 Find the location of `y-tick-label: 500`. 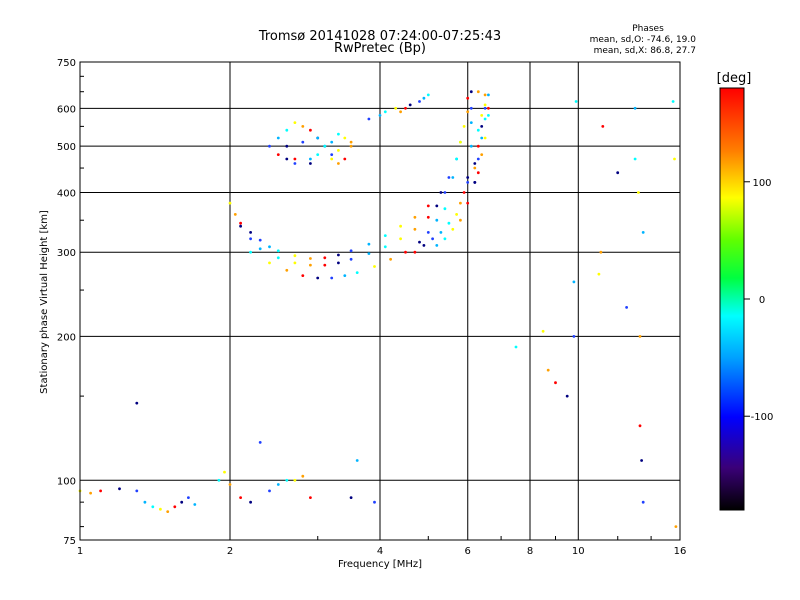

y-tick-label: 500 is located at coordinates (66, 147).